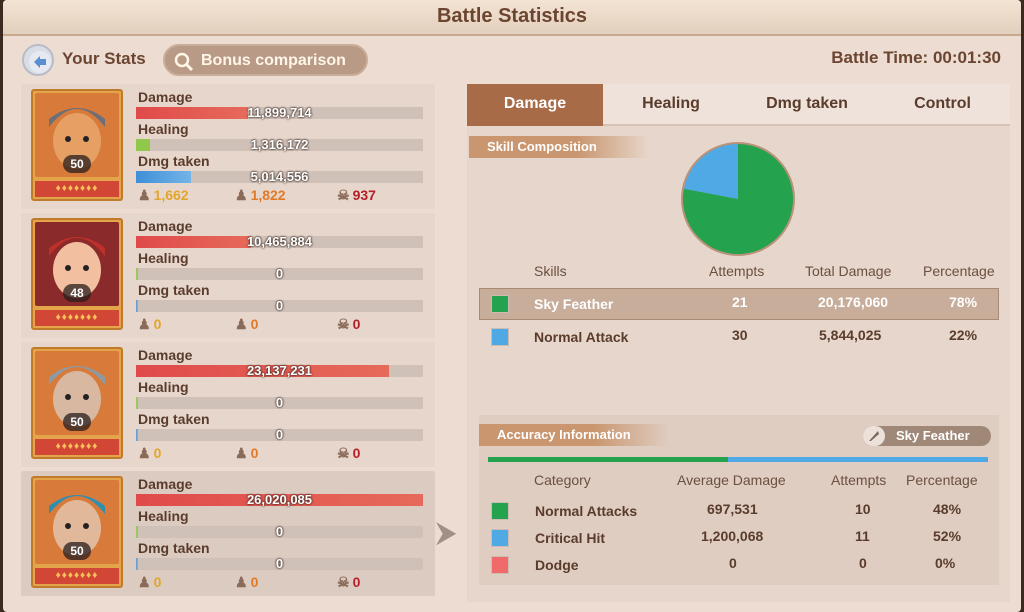  I want to click on skill-select-button: Sky Feather, so click(927, 436).